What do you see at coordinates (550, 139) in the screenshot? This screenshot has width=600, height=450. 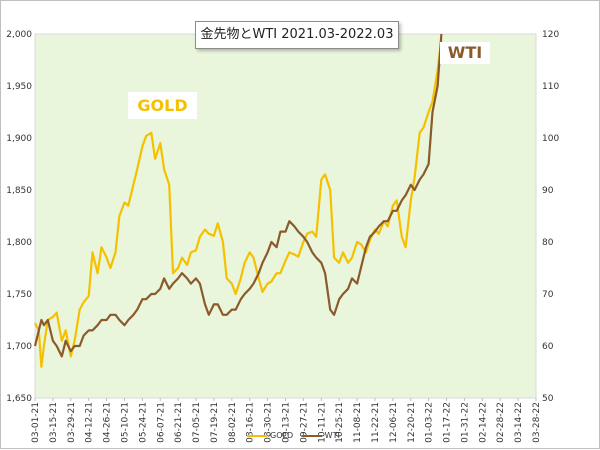 I see `right-axis-tick-label: 100` at bounding box center [550, 139].